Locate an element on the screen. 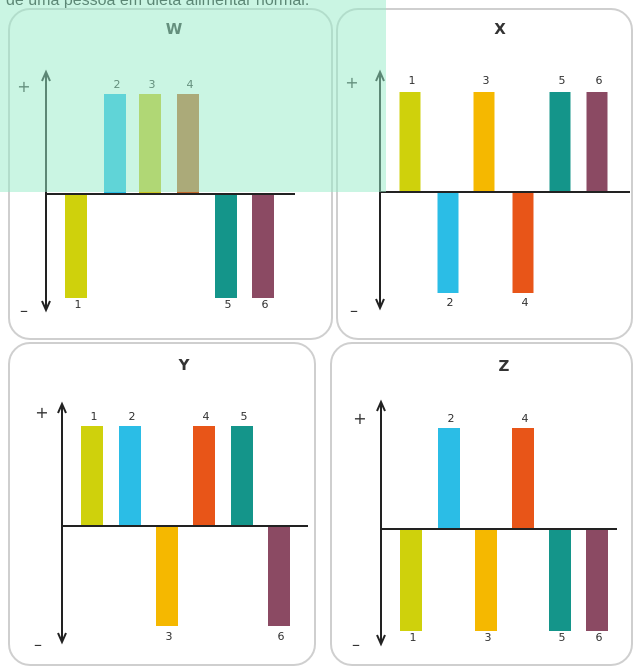 This screenshot has width=633, height=668. plus-label-z: + is located at coordinates (359, 418).